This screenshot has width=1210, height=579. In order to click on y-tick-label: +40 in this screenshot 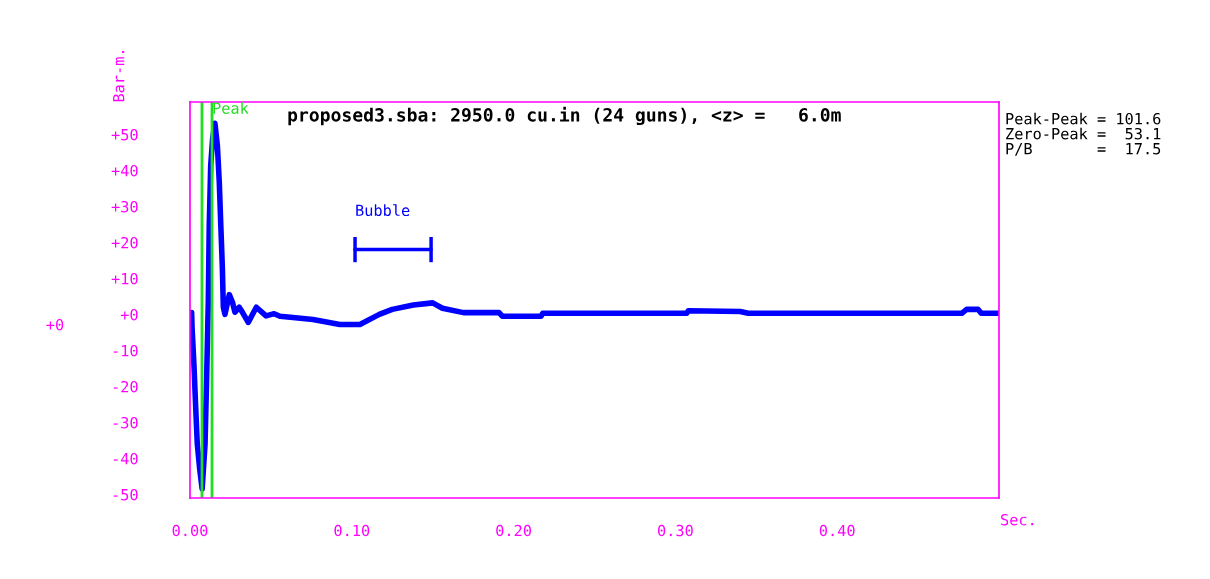, I will do `click(124, 170)`.